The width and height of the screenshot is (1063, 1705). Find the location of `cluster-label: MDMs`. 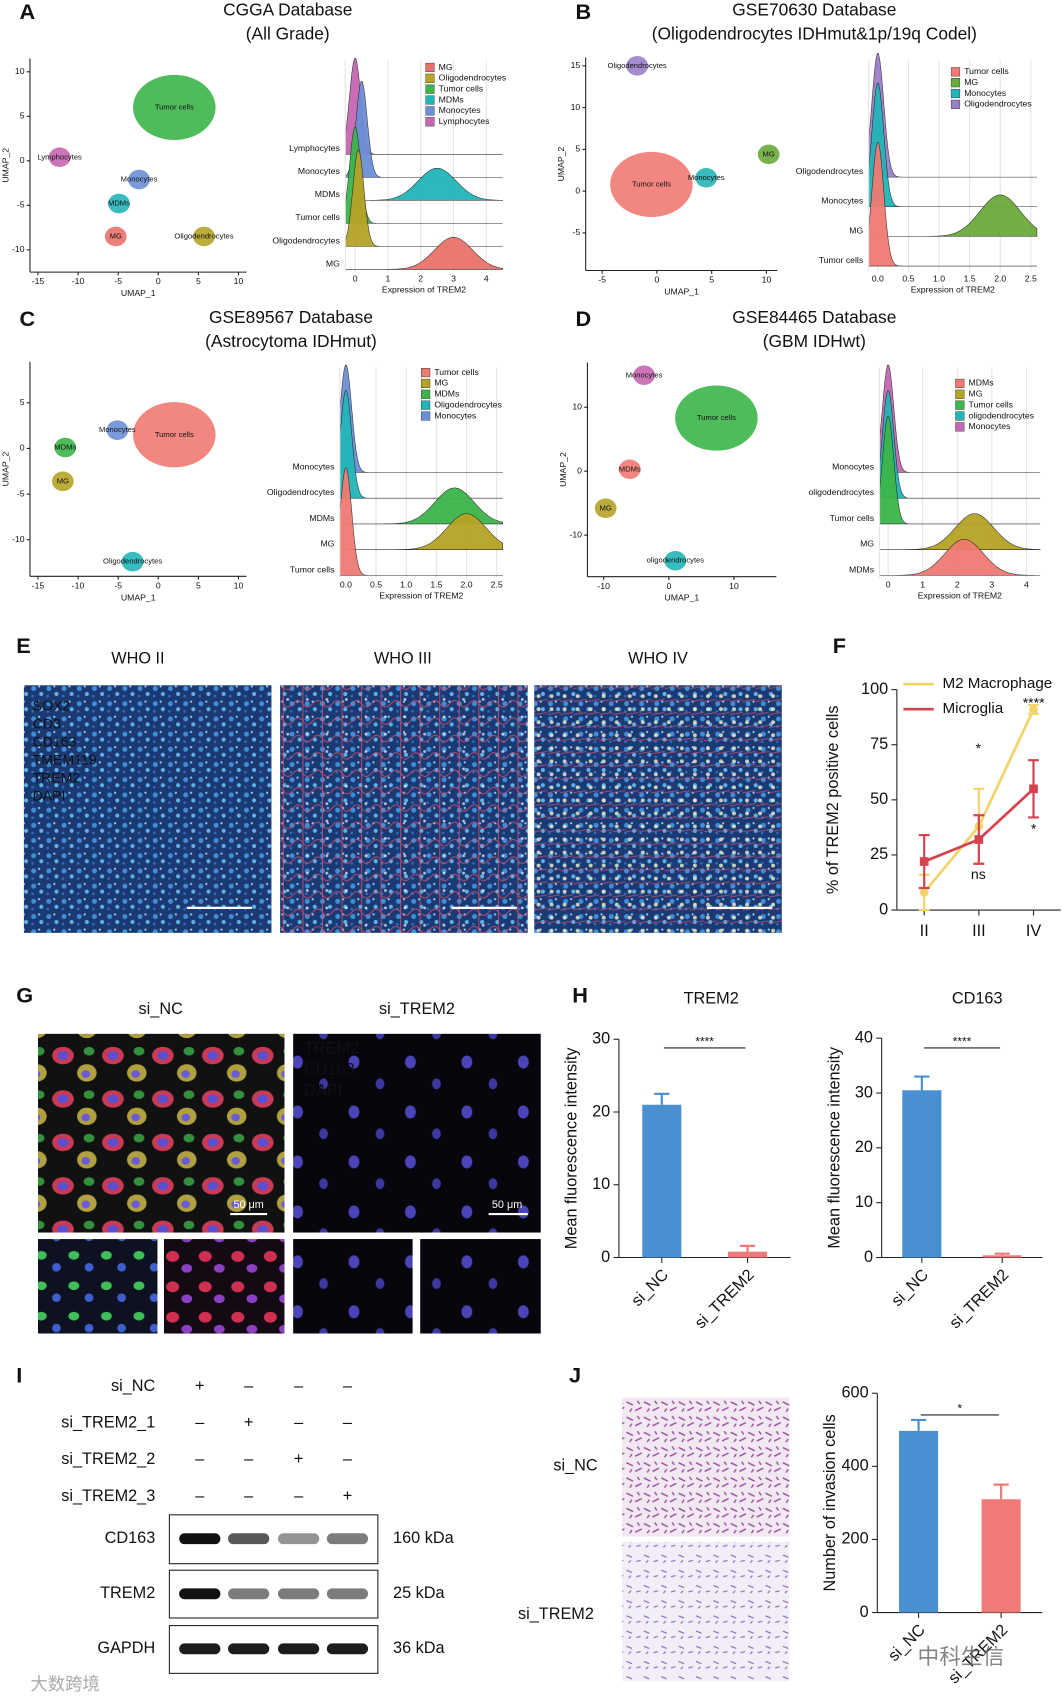

cluster-label: MDMs is located at coordinates (630, 468).